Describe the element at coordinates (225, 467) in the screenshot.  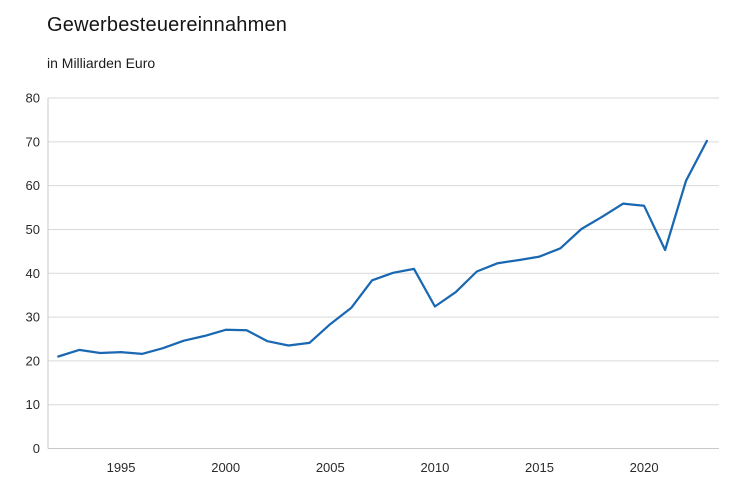
I see `x-axis-tick-label: 2000` at that location.